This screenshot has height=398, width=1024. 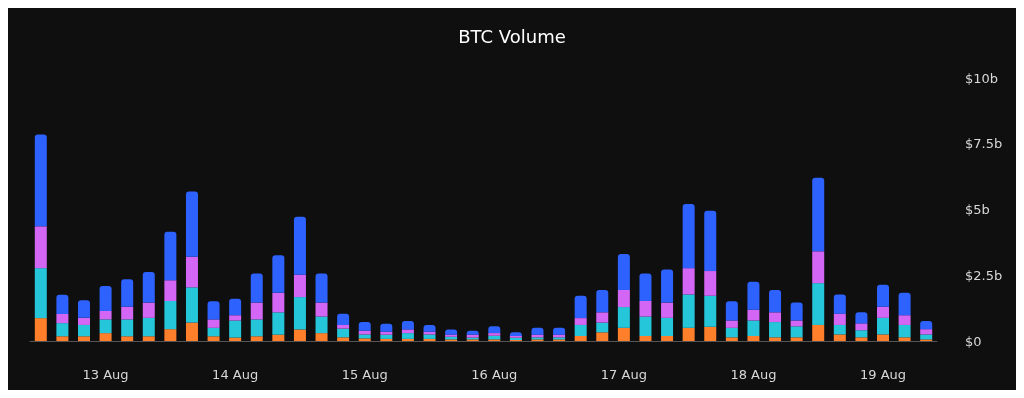 What do you see at coordinates (984, 144) in the screenshot?
I see `y-tick-label: $7.5b` at bounding box center [984, 144].